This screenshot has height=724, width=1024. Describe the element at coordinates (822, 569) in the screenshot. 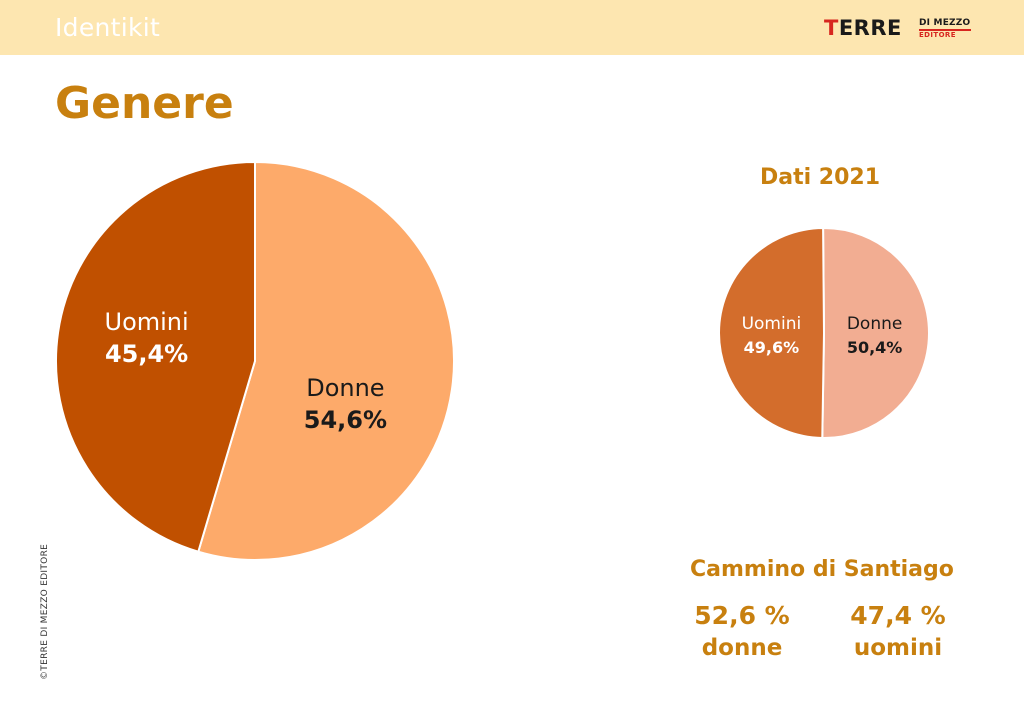

I see `cammino-title: Cammino di Santiago` at that location.